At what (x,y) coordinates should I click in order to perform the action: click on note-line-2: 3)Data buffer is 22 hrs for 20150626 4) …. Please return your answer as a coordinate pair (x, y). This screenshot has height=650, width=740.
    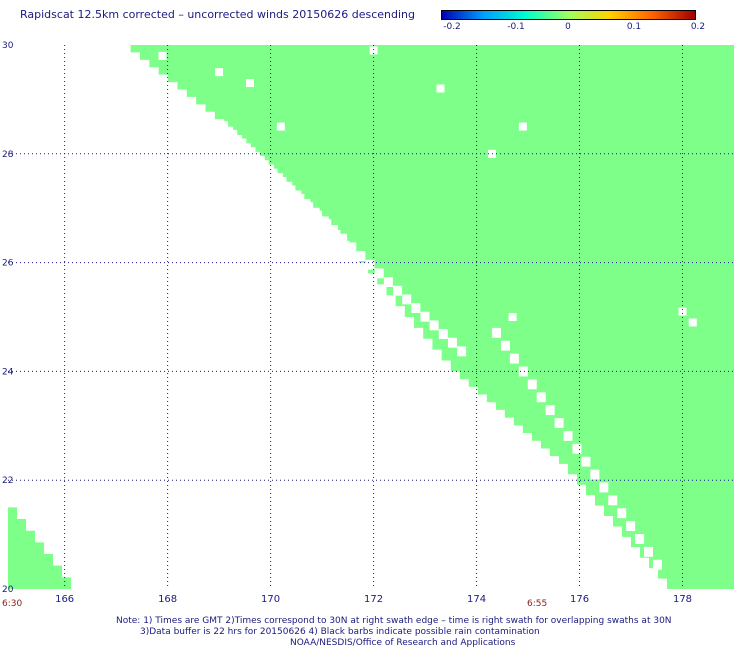
    Looking at the image, I should click on (340, 632).